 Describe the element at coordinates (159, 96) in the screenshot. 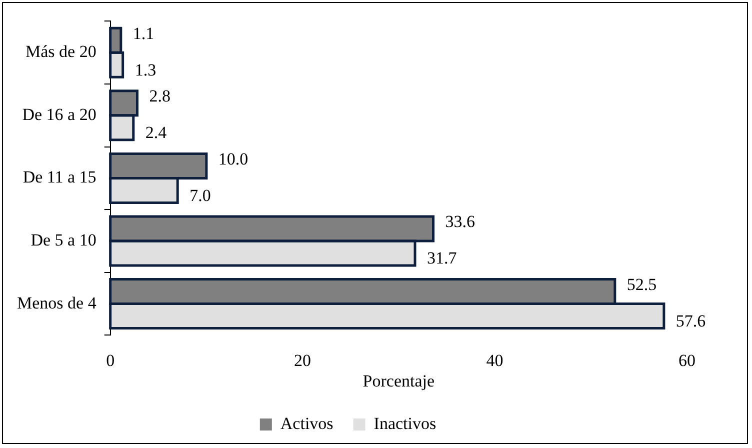

I see `data-label: 2.8` at that location.